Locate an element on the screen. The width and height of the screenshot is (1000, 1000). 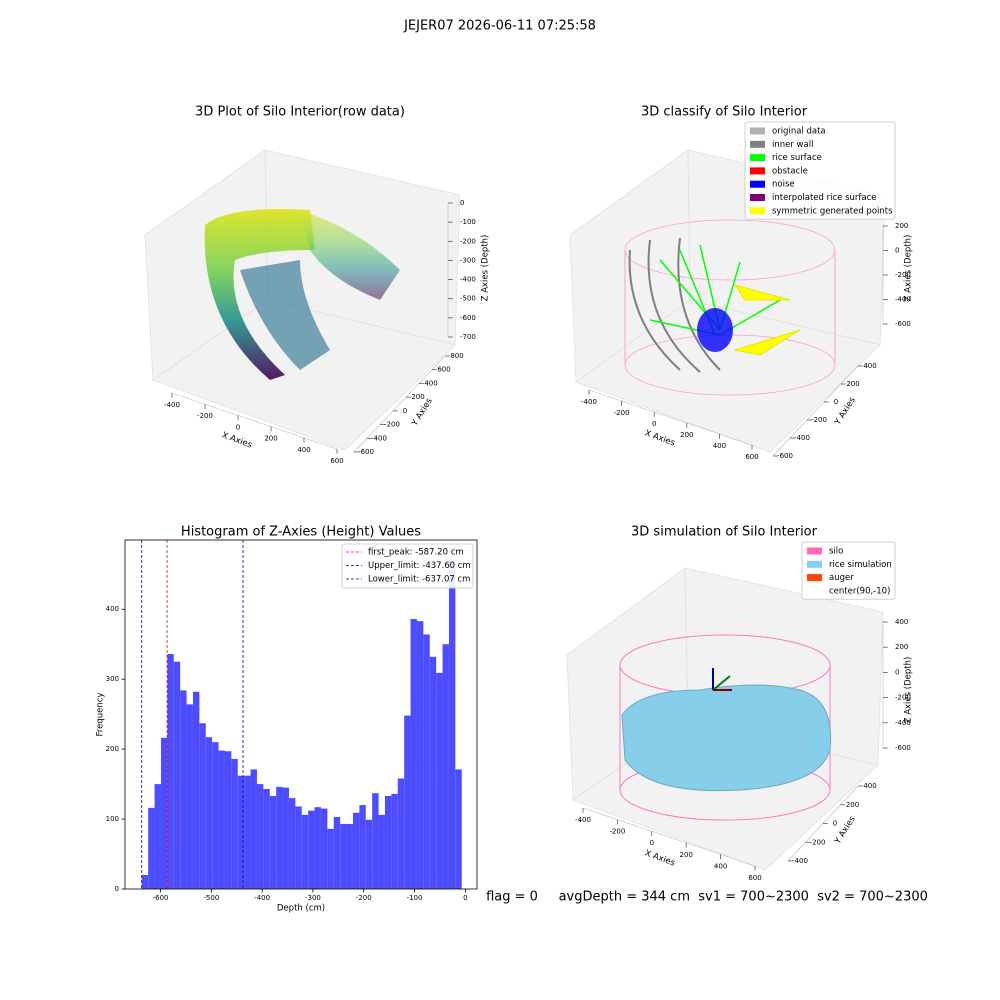
x-tick-label: -500 is located at coordinates (211, 898).